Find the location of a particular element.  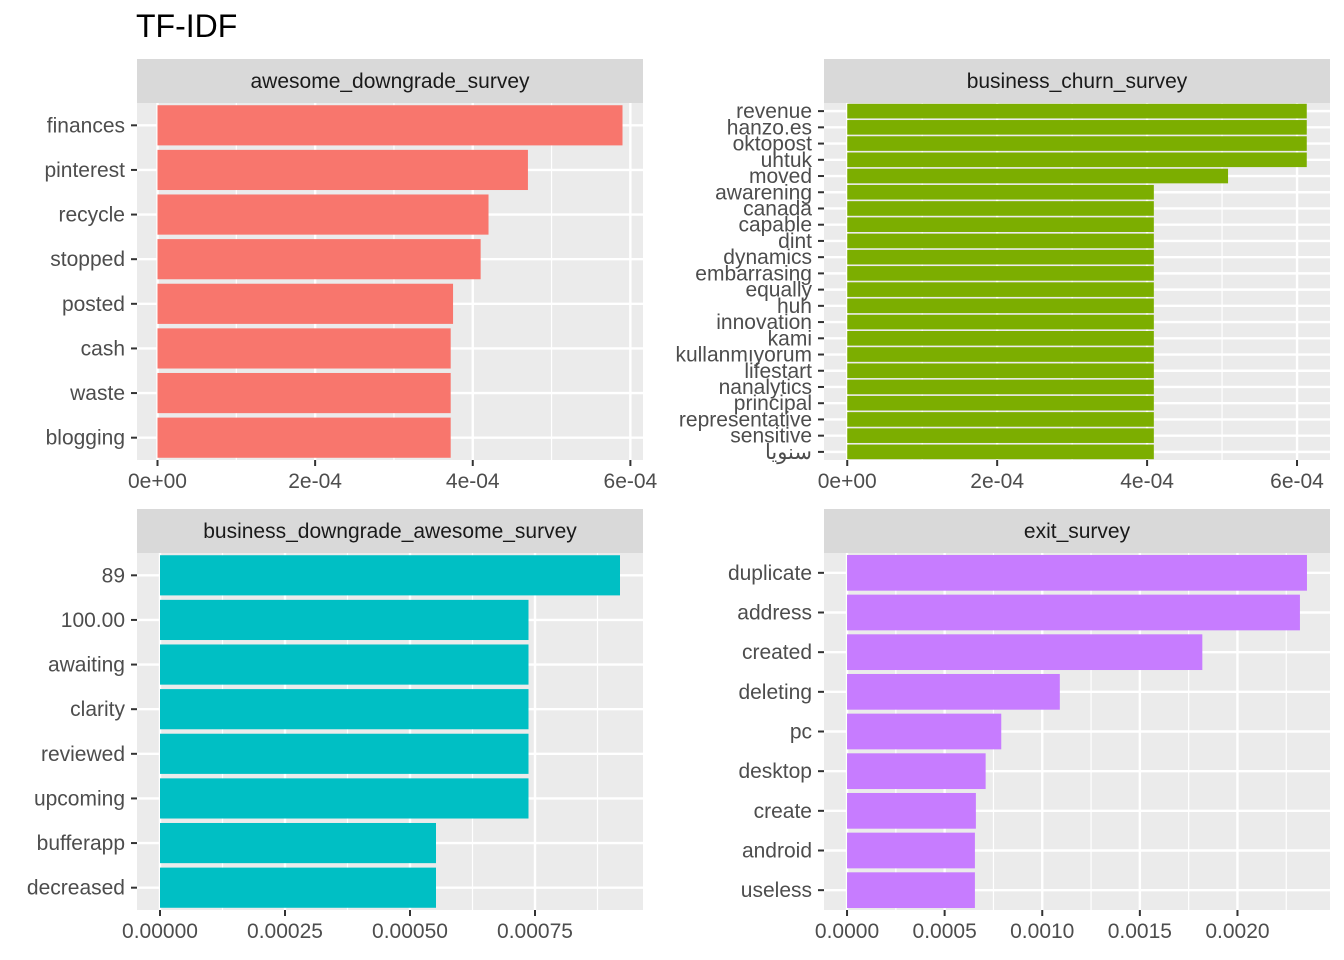

y-tick-label: lifestart is located at coordinates (778, 371).